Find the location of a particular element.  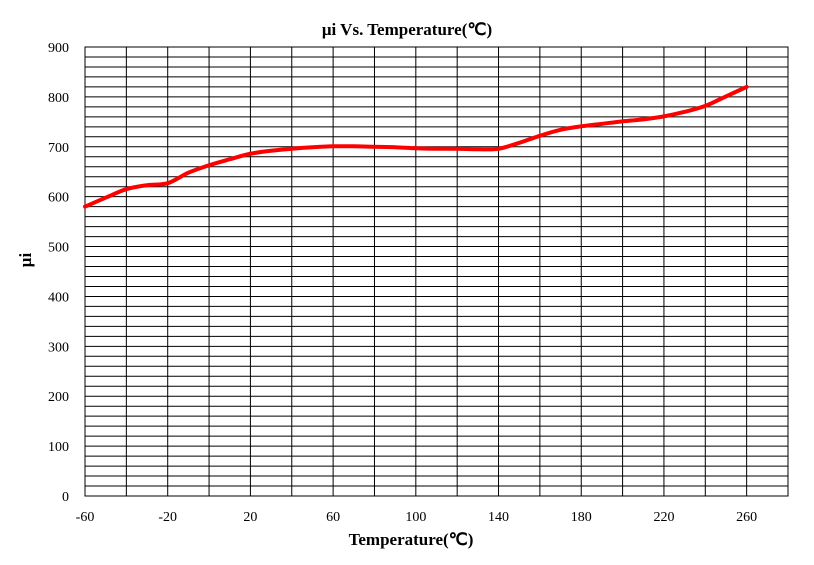

x-tick-label: -60 is located at coordinates (85, 517).